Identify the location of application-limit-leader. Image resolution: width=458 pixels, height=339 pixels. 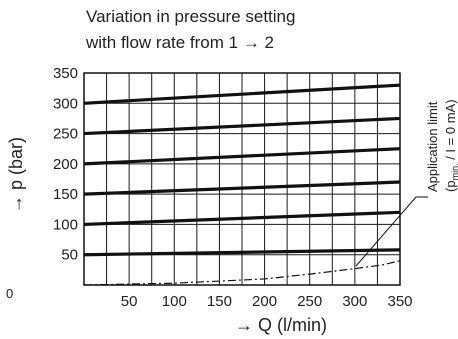
(391, 231).